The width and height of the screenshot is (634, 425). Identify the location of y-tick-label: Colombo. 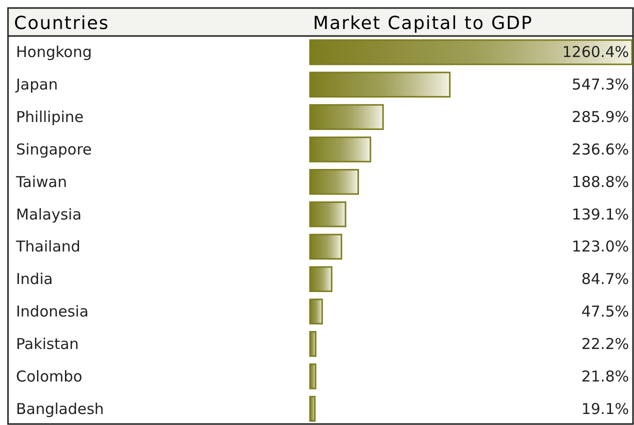
(49, 376).